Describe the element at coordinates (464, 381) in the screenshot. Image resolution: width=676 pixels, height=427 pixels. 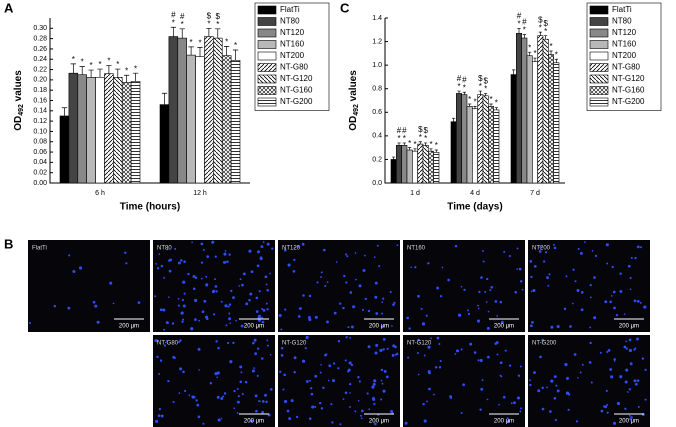
I see `micrograph` at that location.